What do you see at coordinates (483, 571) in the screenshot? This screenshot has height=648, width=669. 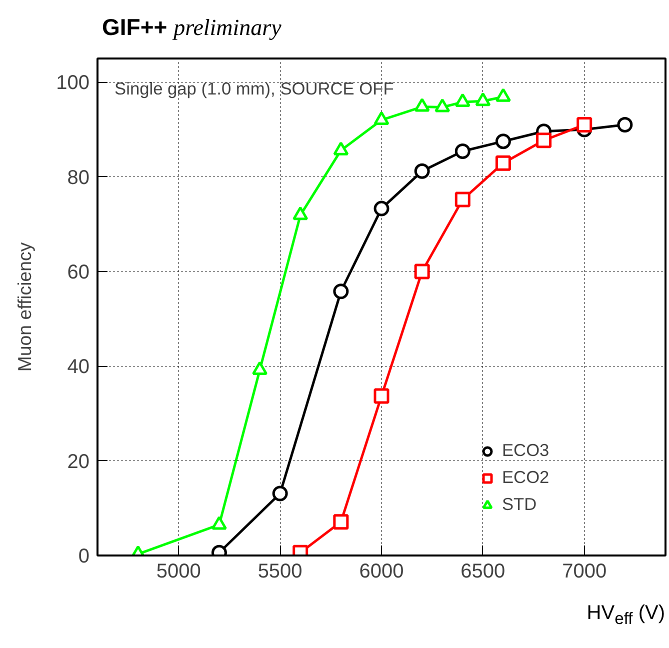 I see `x-tick-label: 6500` at bounding box center [483, 571].